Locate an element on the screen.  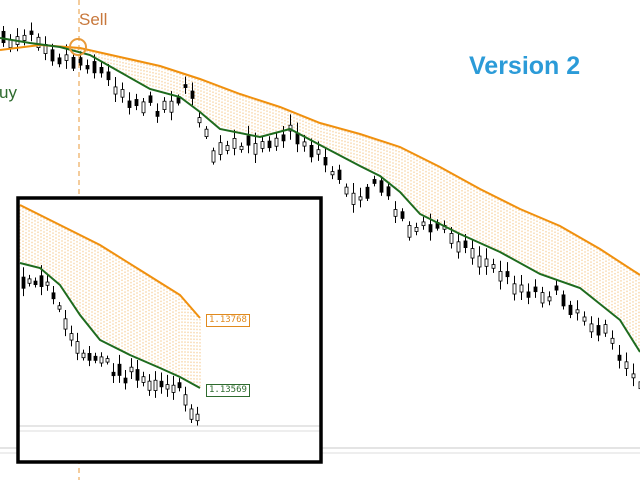
lower-line-price-tag: 1.13569 is located at coordinates (228, 390).